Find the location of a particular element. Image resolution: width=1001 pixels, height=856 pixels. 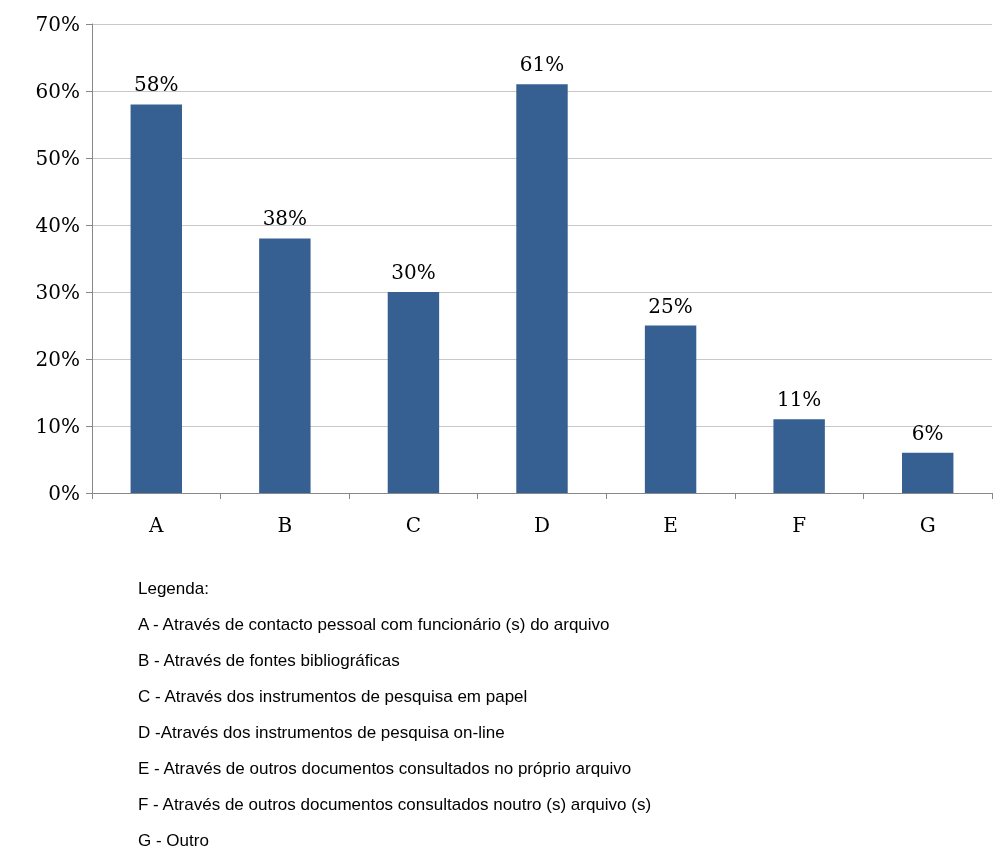

x-tick-label: C is located at coordinates (413, 525).